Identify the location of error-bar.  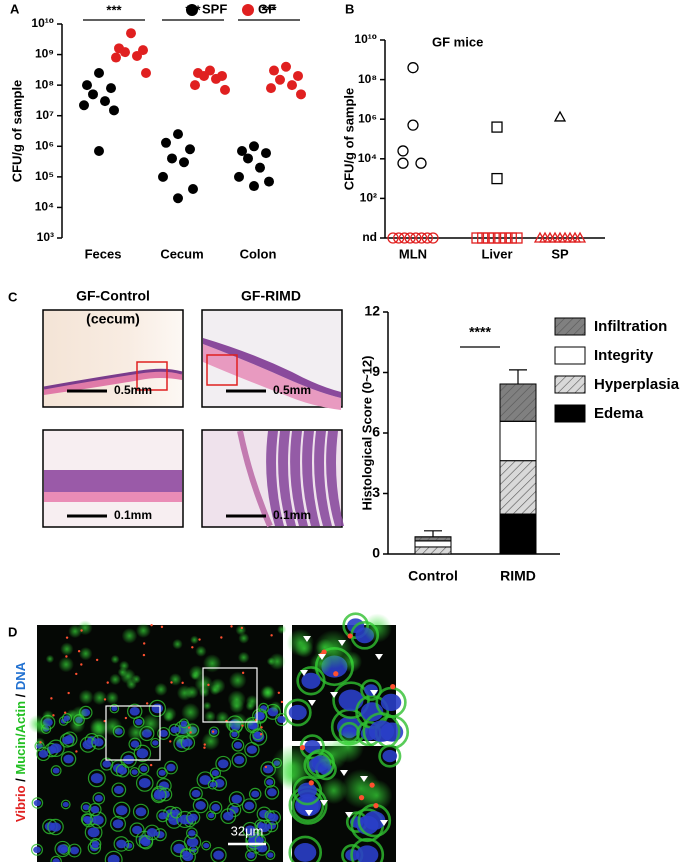
(433, 533).